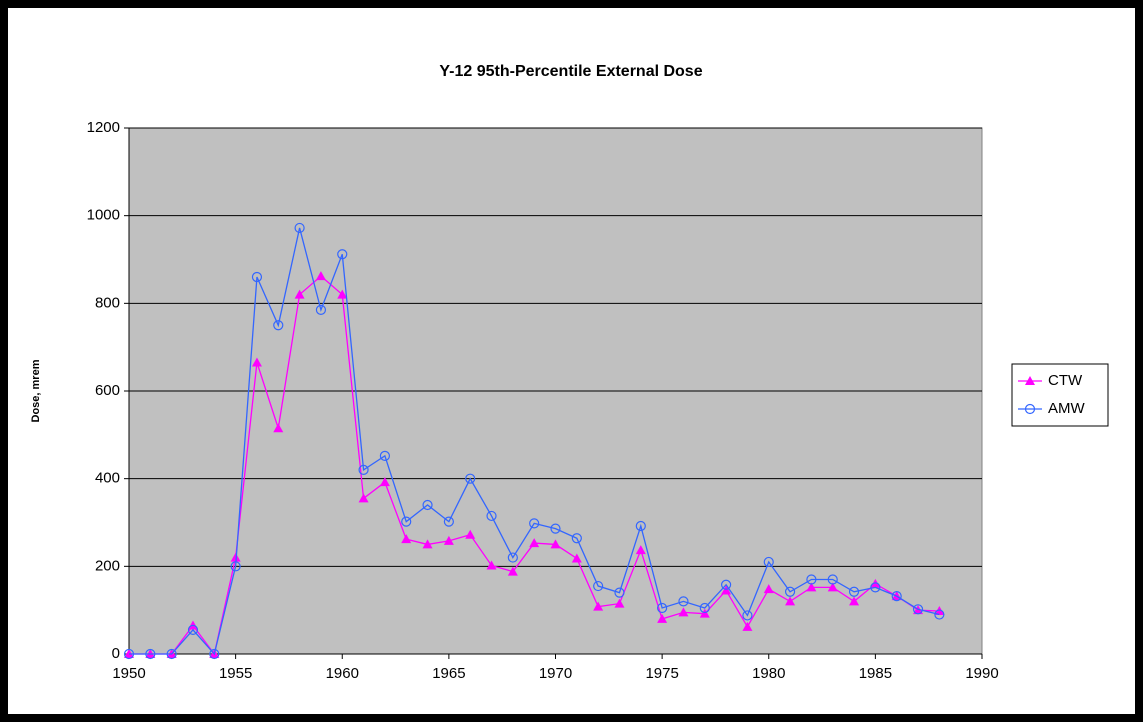  Describe the element at coordinates (107, 565) in the screenshot. I see `y-tick-label: 200` at that location.